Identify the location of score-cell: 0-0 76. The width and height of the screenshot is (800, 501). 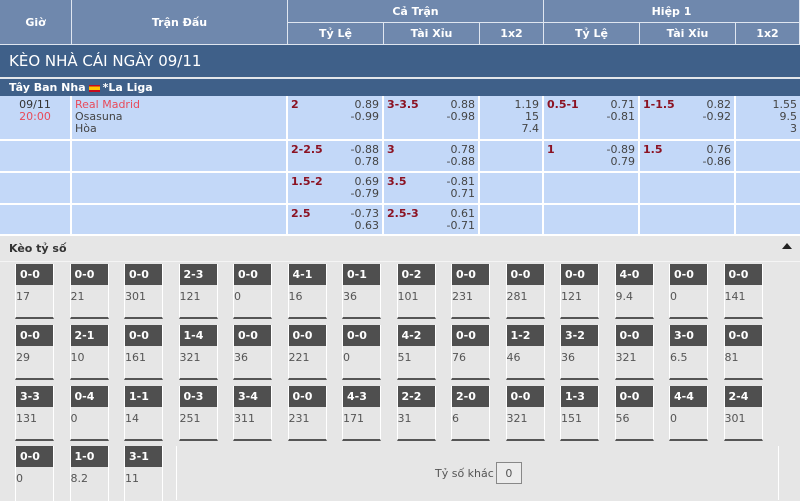
(470, 352).